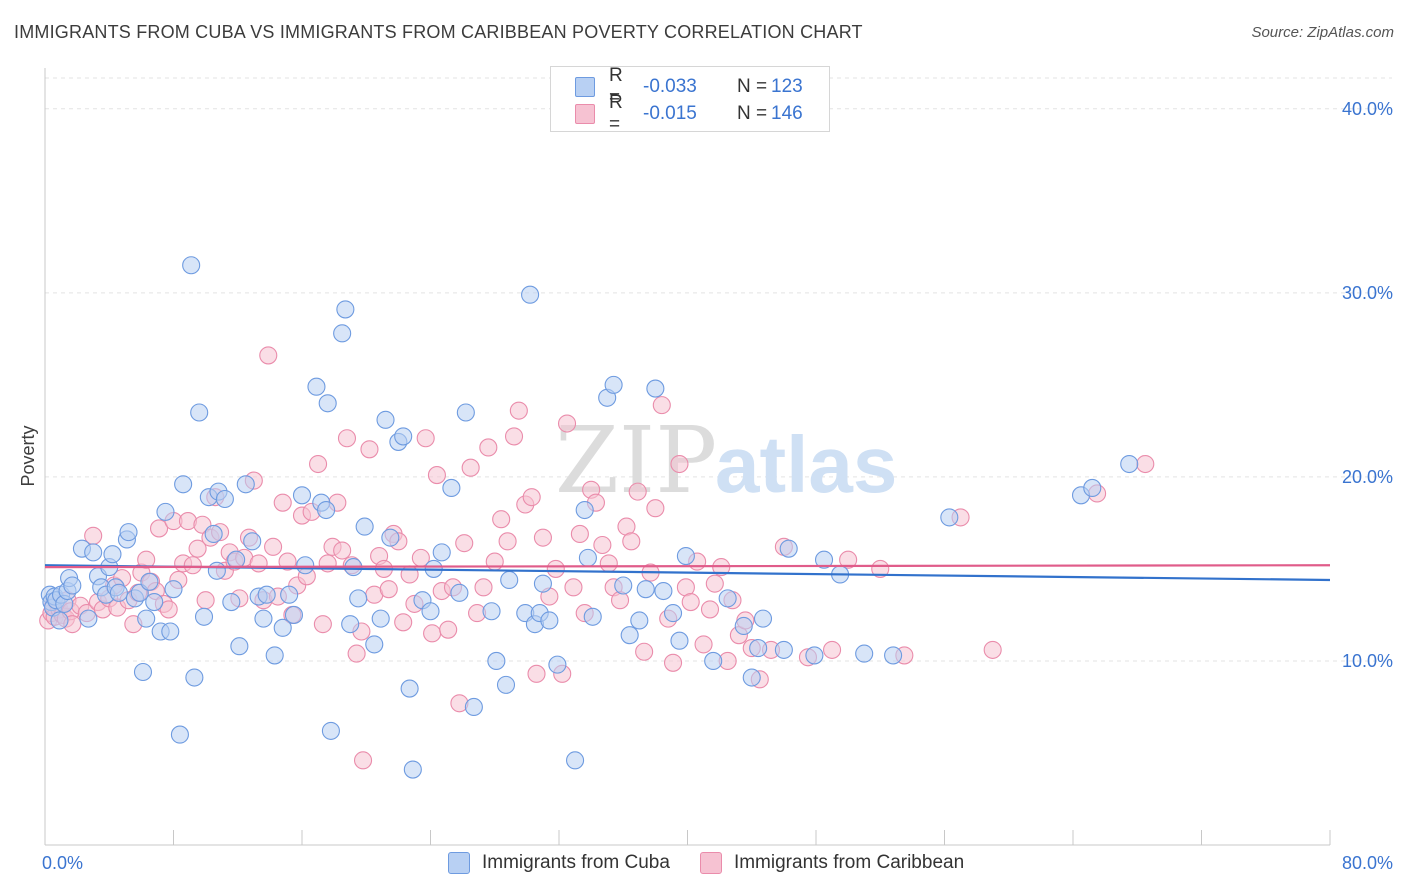  I want to click on trend-lines, so click(687, 573).